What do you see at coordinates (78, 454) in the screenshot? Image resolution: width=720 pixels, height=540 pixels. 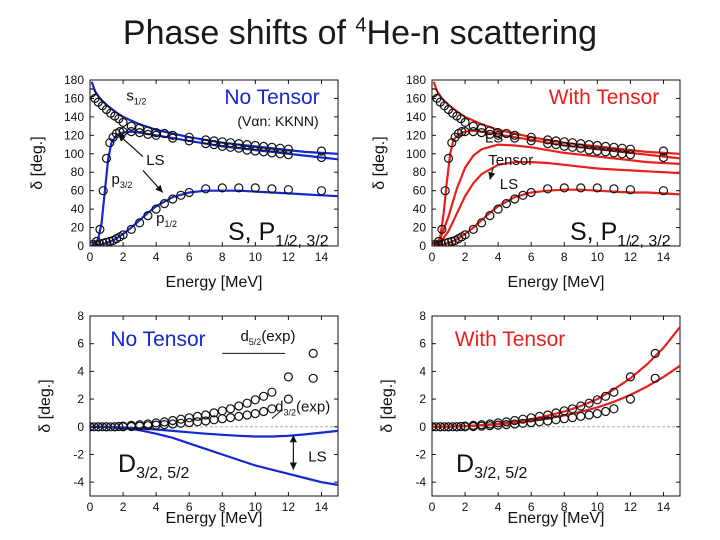 I see `y-tick-label: -2` at bounding box center [78, 454].